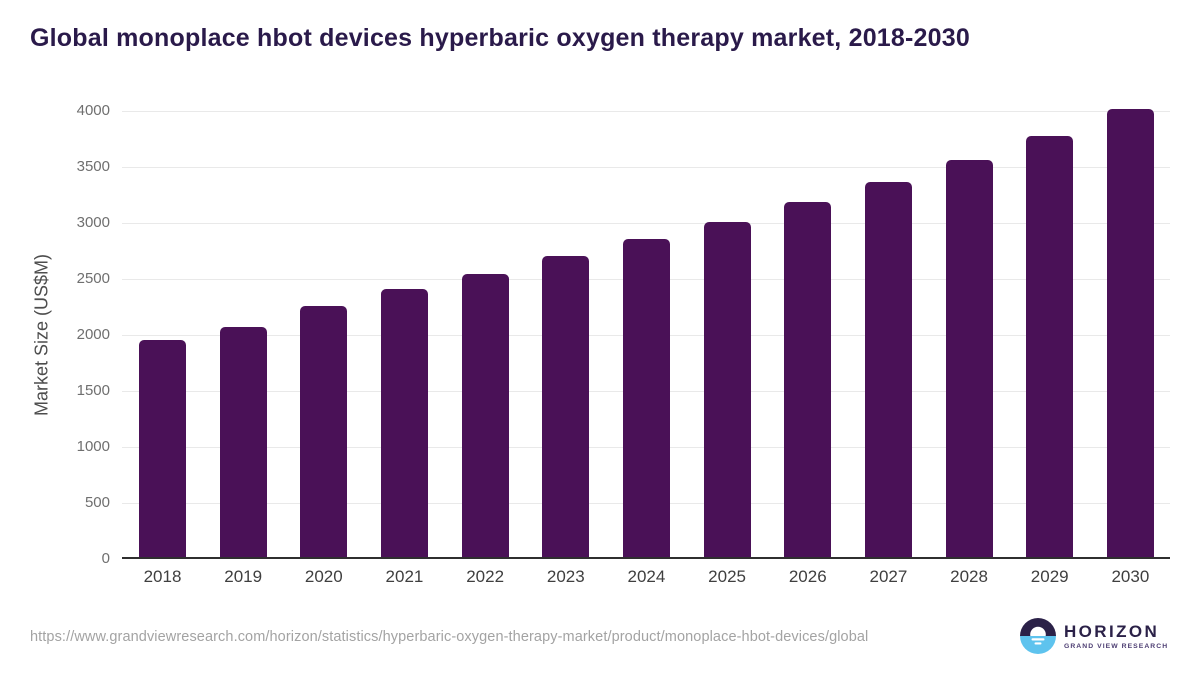 Image resolution: width=1200 pixels, height=675 pixels. I want to click on x-tick-label-2027: 2027, so click(888, 576).